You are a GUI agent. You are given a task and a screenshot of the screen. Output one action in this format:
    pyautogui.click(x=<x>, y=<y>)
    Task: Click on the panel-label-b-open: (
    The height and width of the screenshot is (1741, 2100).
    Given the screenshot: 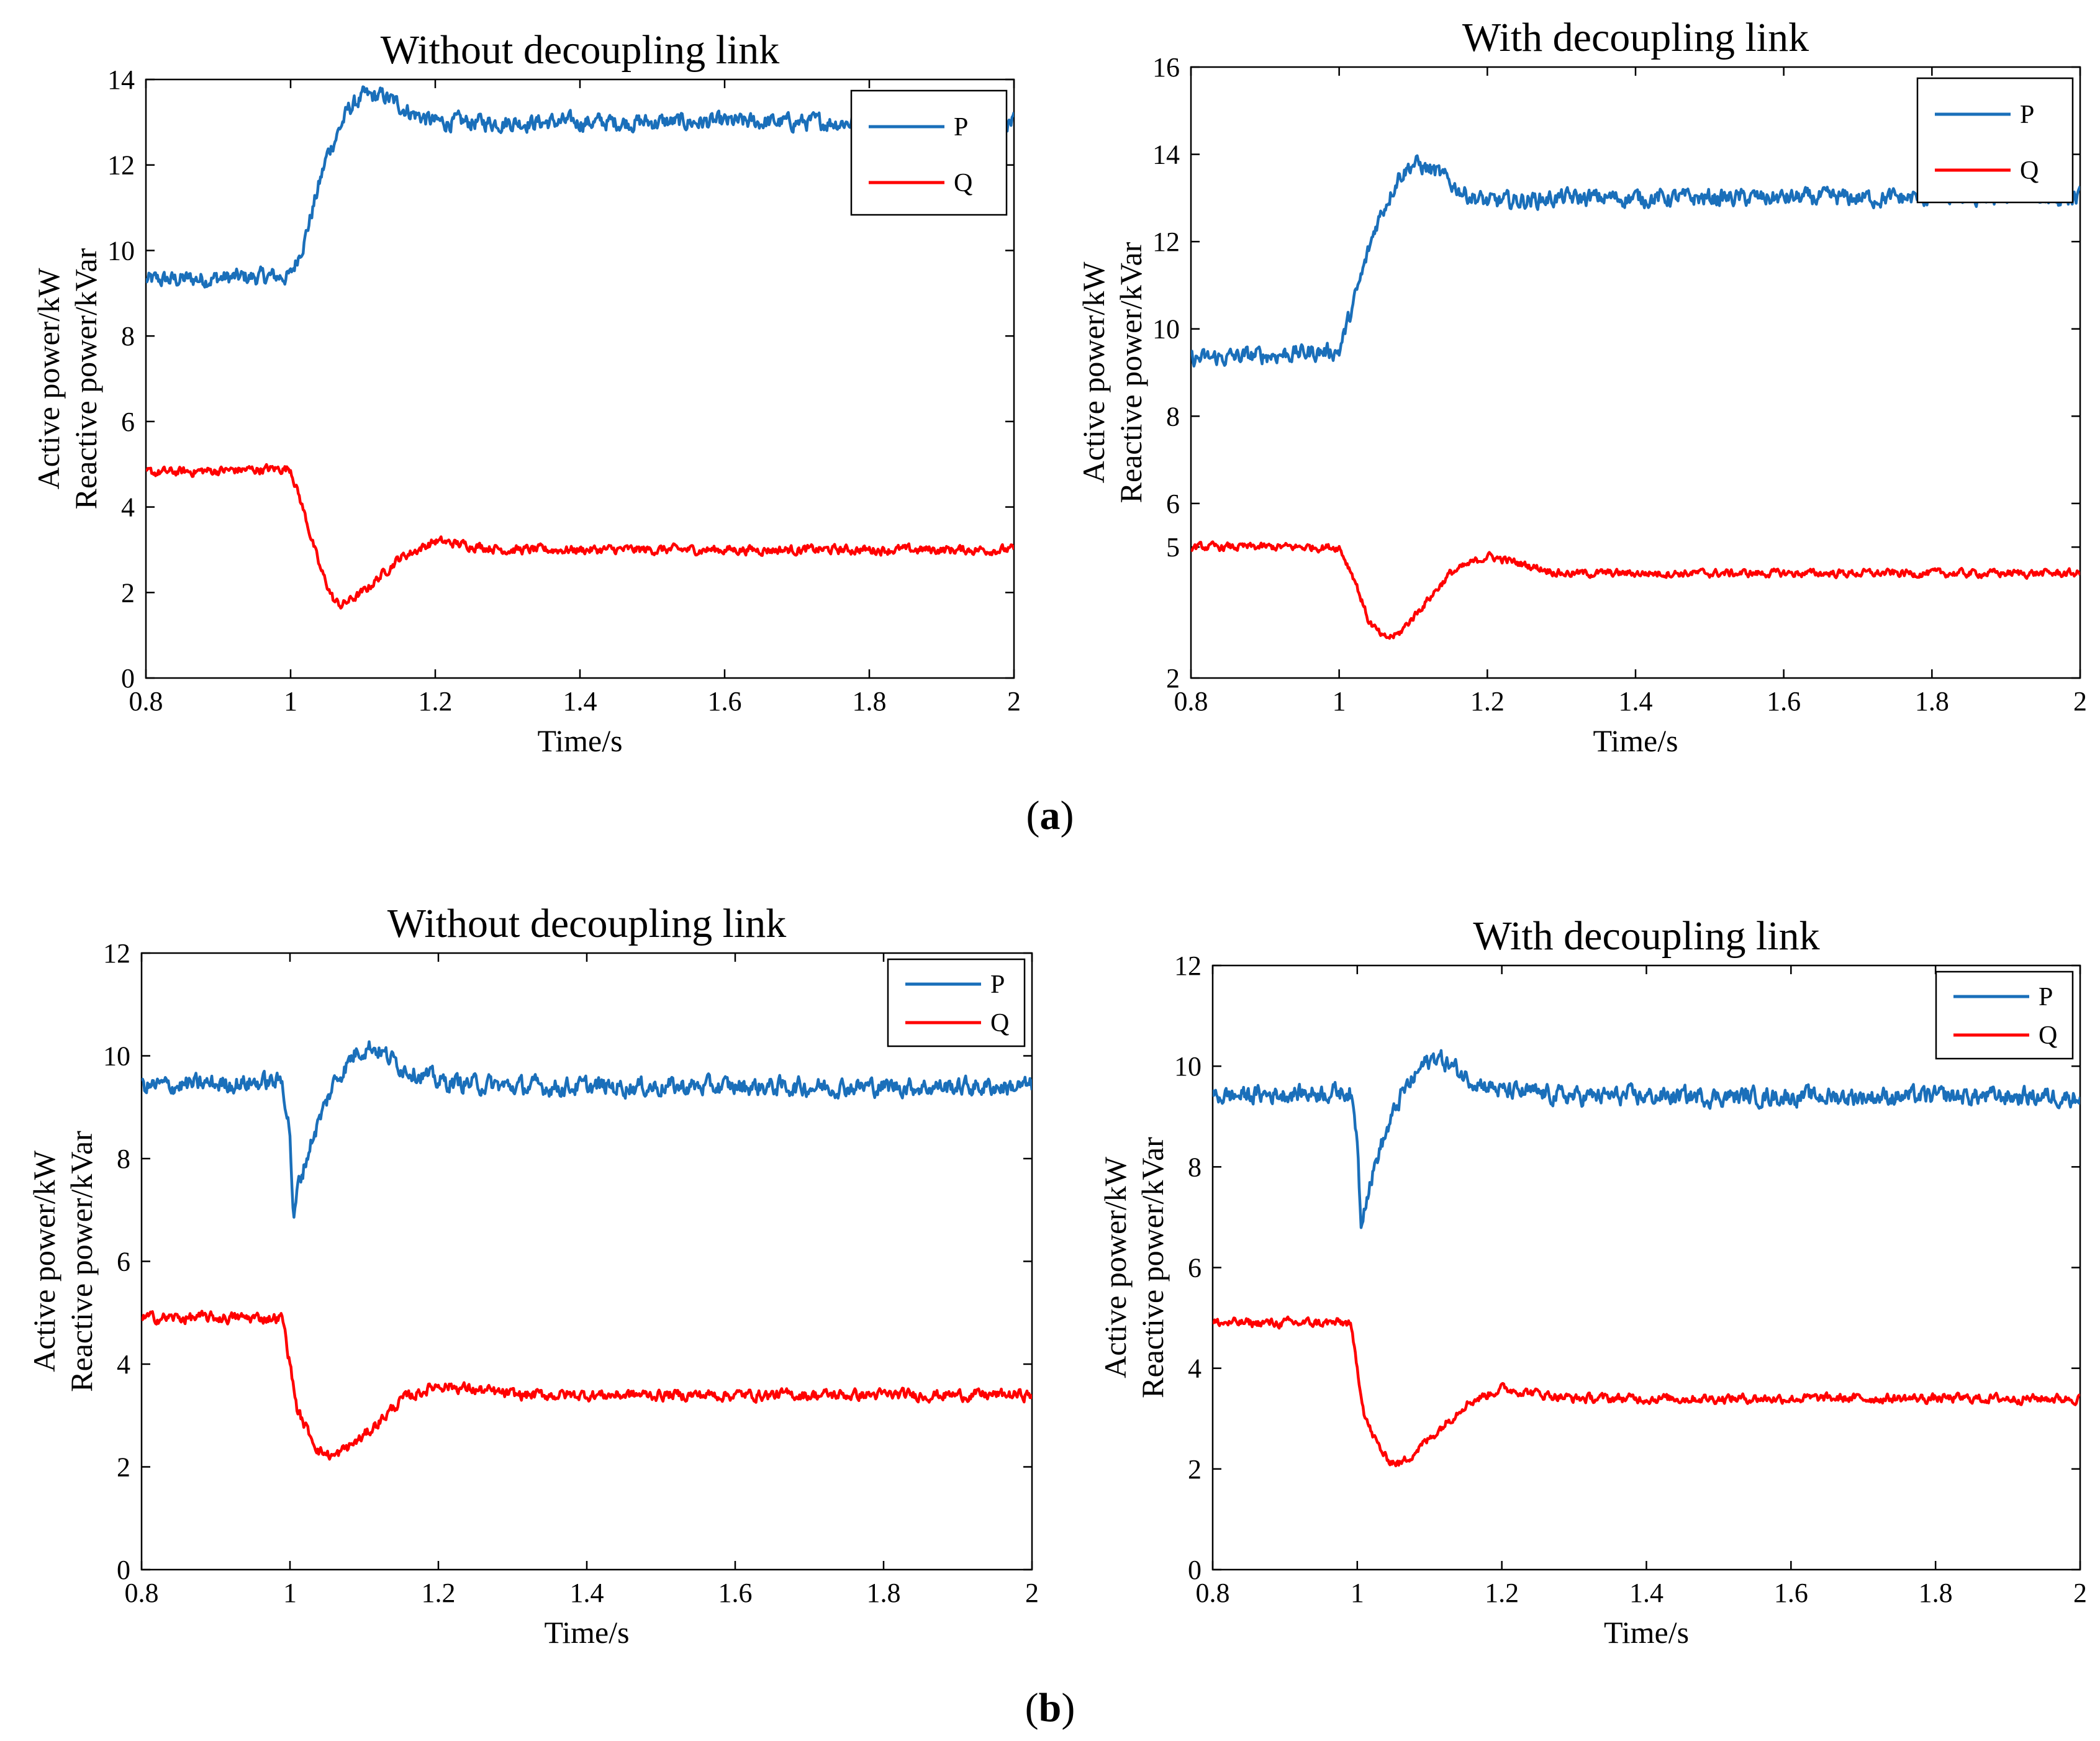 What is the action you would take?
    pyautogui.click(x=1032, y=1707)
    